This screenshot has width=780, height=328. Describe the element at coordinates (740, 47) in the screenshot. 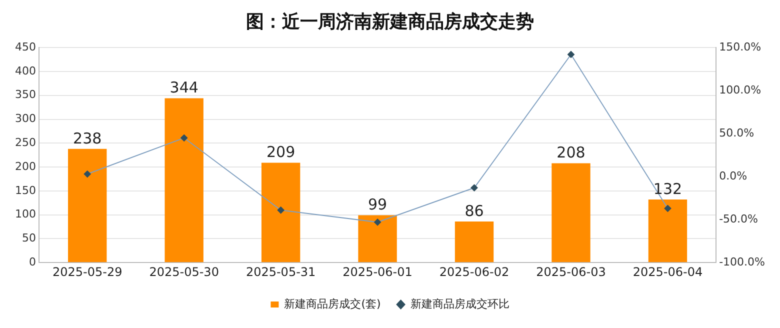

I see `y2-tick-label: 150.0%` at that location.